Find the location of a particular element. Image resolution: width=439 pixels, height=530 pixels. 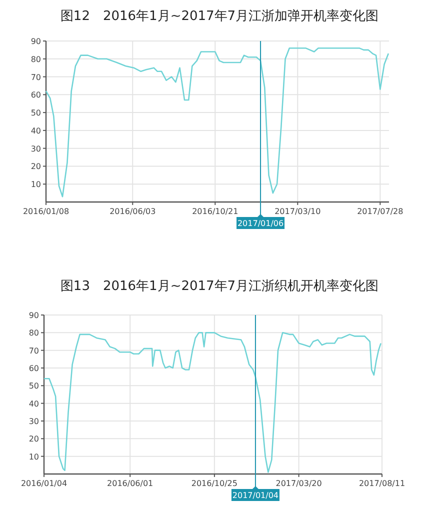

x-tick-label: 2016/06/01 is located at coordinates (130, 483).